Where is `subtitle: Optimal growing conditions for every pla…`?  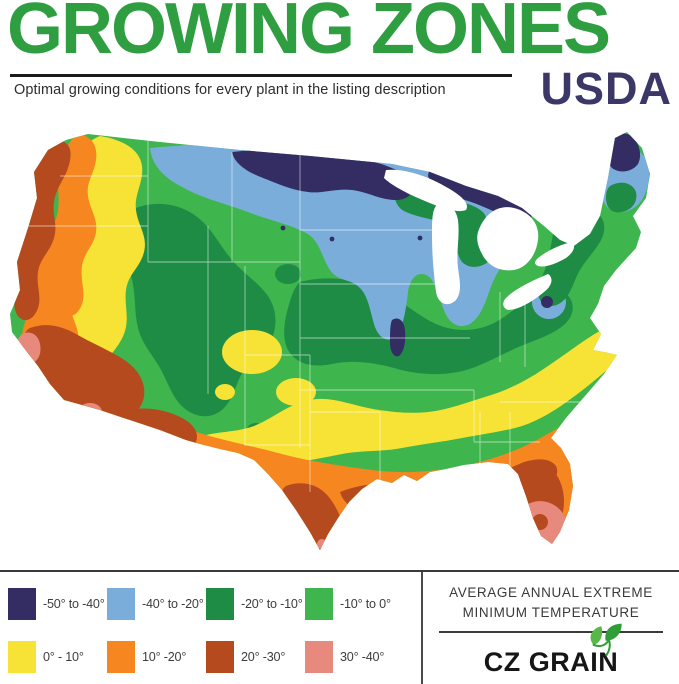 subtitle: Optimal growing conditions for every pla… is located at coordinates (230, 90).